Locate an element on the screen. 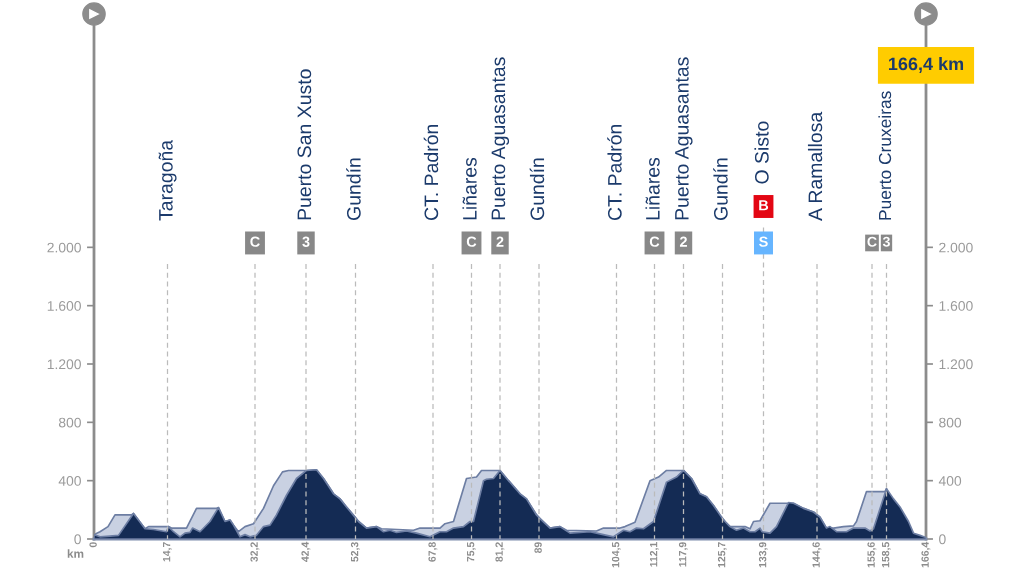  y-tick-label: 800 is located at coordinates (69, 422).